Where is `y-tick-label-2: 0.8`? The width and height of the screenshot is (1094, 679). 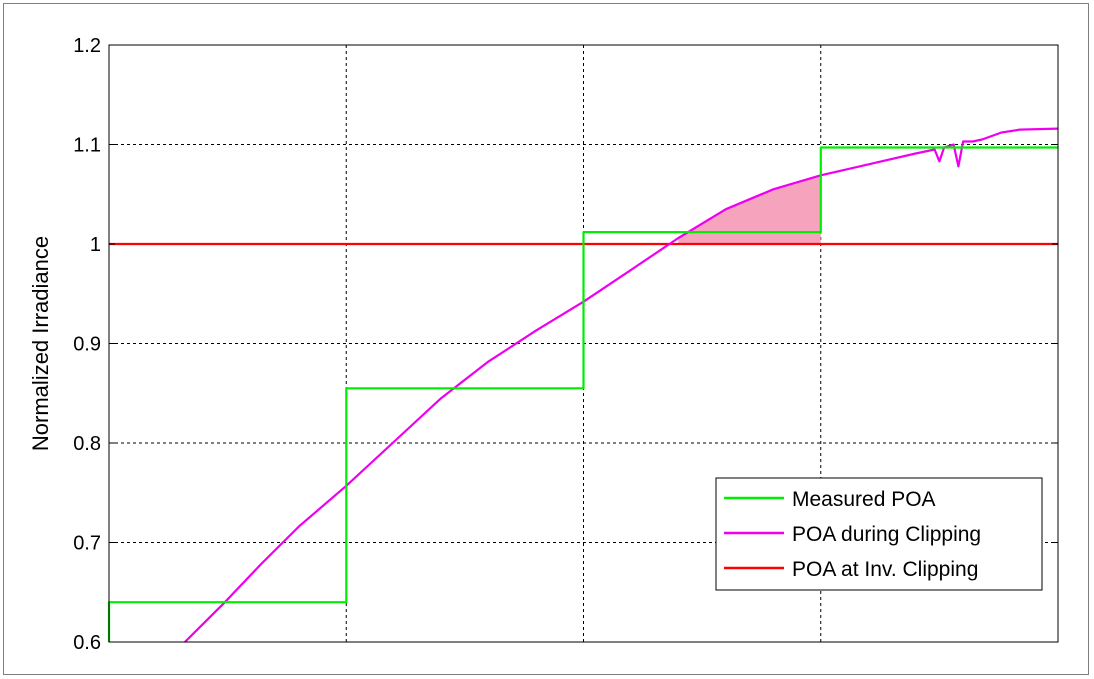 y-tick-label-2: 0.8 is located at coordinates (87, 444).